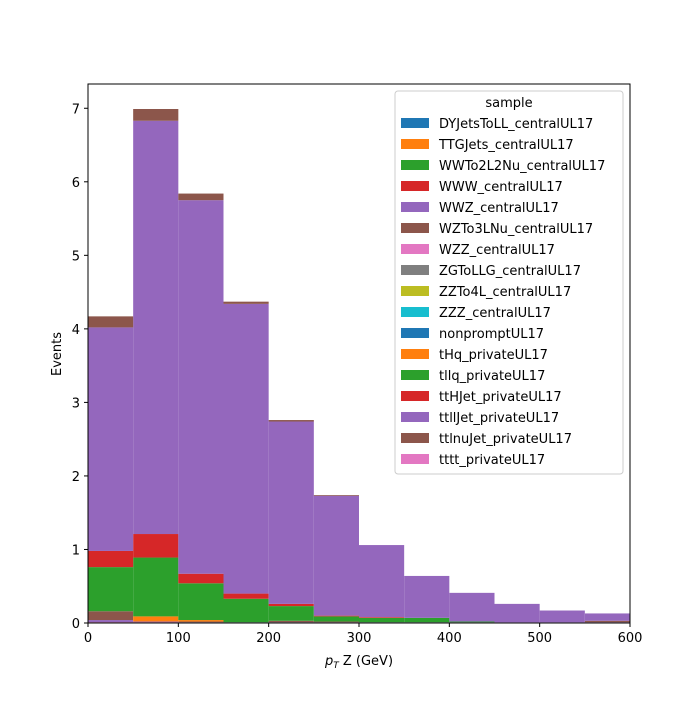  Describe the element at coordinates (499, 208) in the screenshot. I see `legend-label: WWZ_centralUL17` at that location.